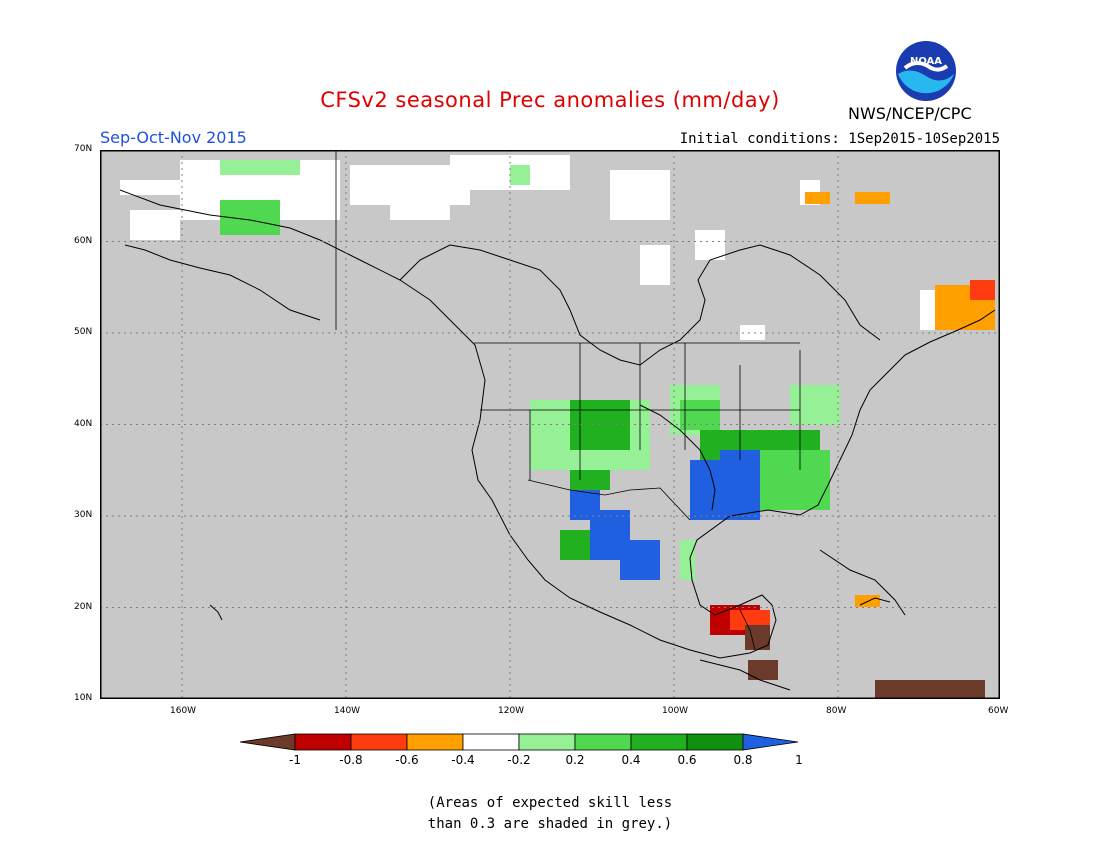 This screenshot has width=1100, height=850. What do you see at coordinates (83, 240) in the screenshot?
I see `latitude-label: 60N` at bounding box center [83, 240].